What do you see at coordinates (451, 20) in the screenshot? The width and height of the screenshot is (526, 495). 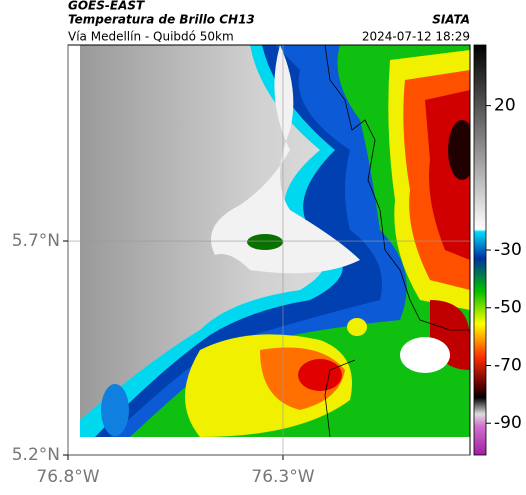 I see `agency: SIATA` at bounding box center [451, 20].